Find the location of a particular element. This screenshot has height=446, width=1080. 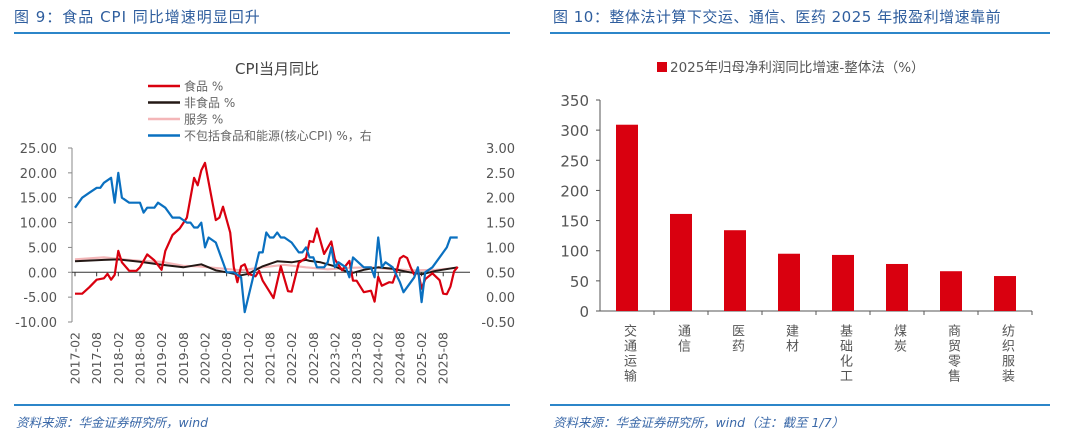

y-right-tick-label: -0.50 is located at coordinates (498, 323).